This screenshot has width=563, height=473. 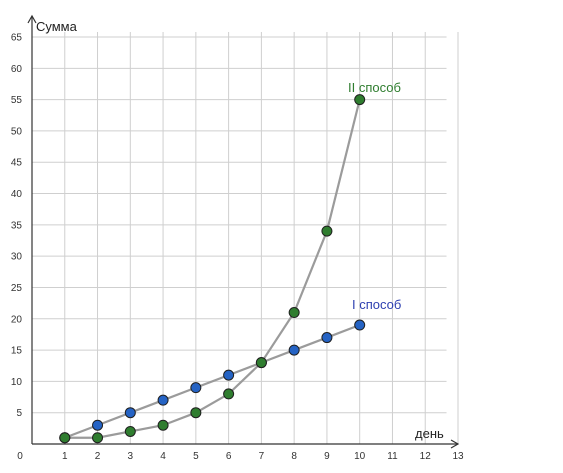 What do you see at coordinates (17, 38) in the screenshot?
I see `y-tick-label: 65` at bounding box center [17, 38].